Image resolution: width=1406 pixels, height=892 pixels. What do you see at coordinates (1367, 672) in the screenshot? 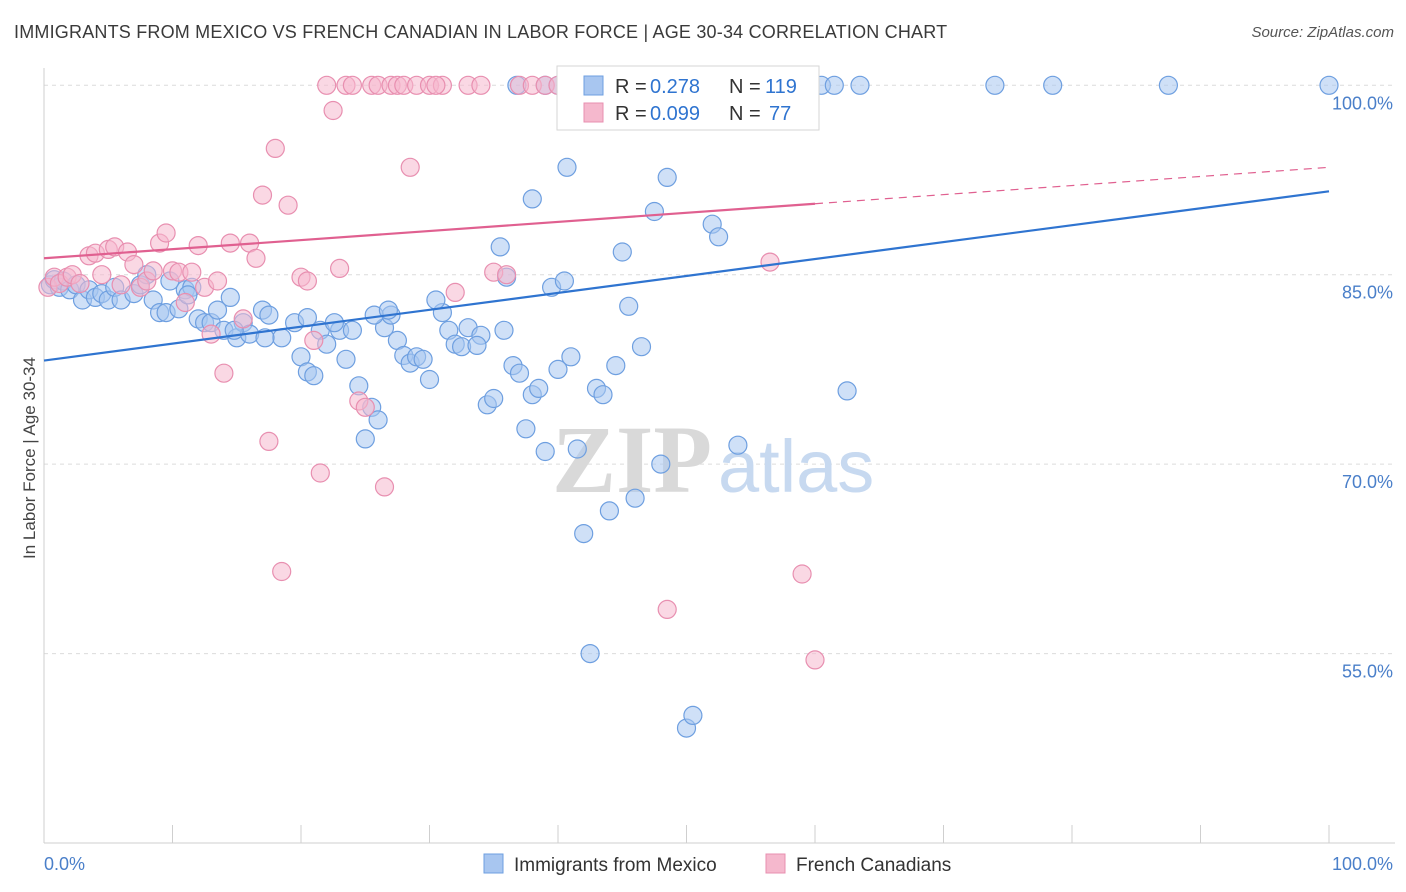
I see `y-tick-label-3: 55.0%` at bounding box center [1367, 672].